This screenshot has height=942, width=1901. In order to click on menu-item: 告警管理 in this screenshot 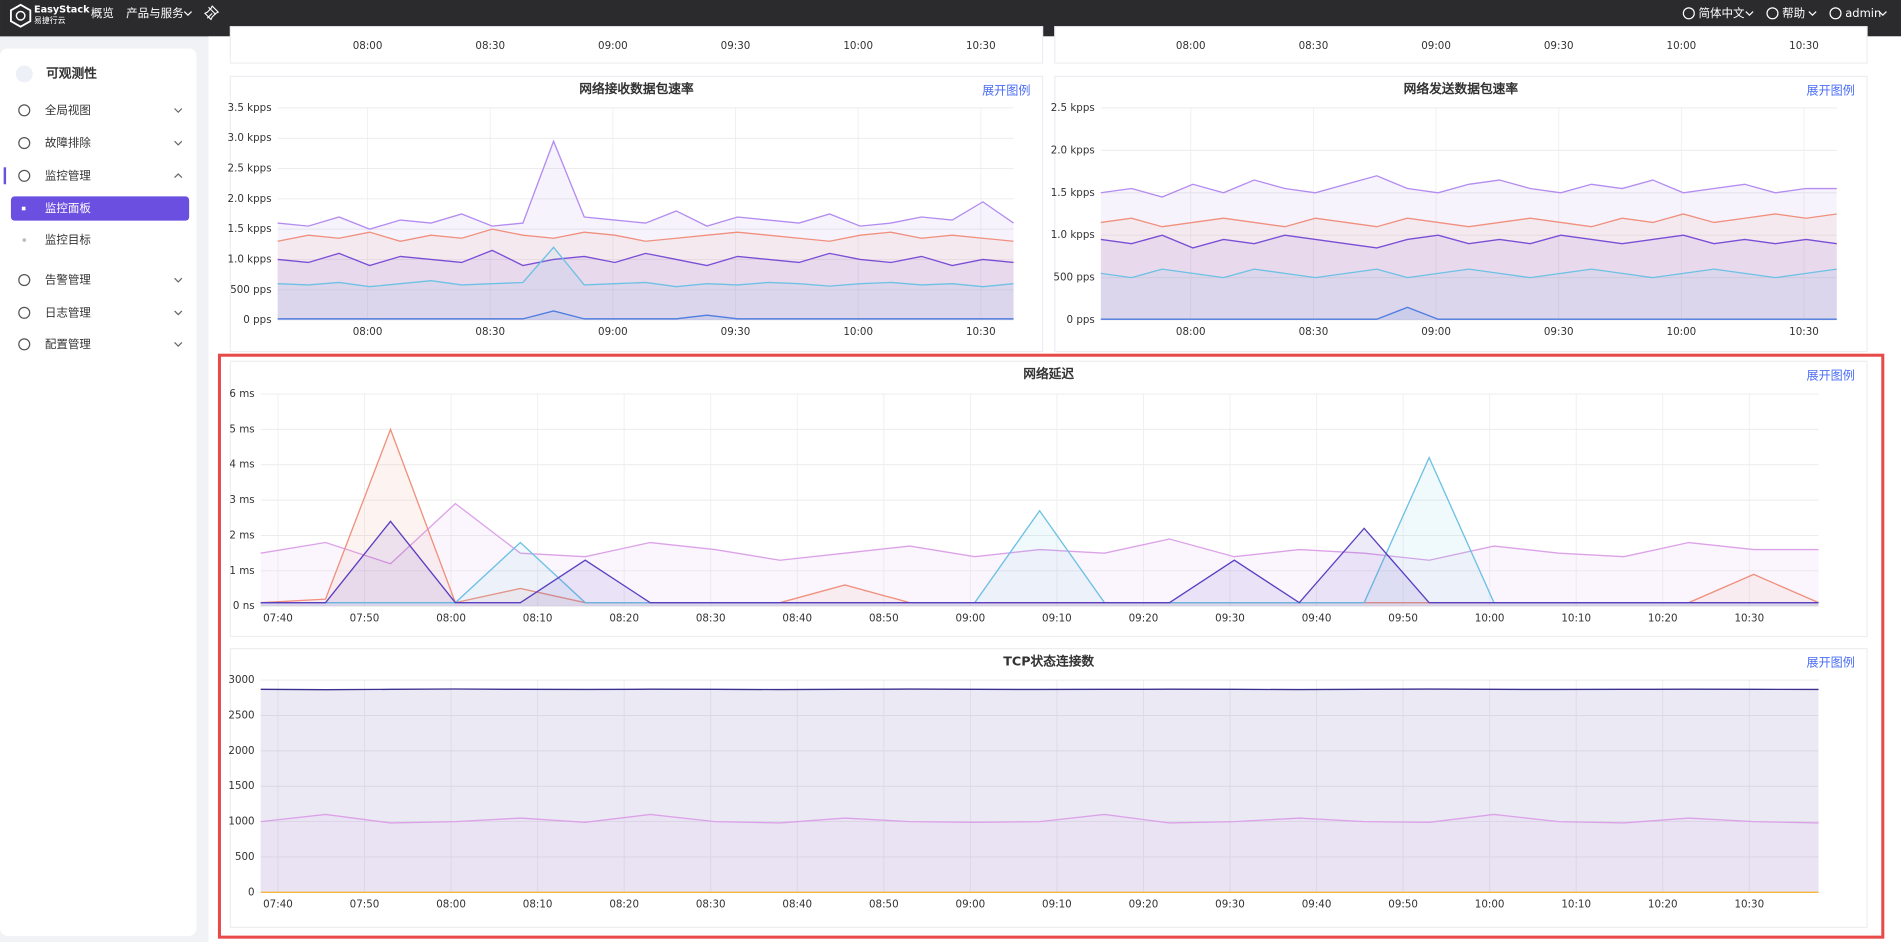, I will do `click(68, 280)`.